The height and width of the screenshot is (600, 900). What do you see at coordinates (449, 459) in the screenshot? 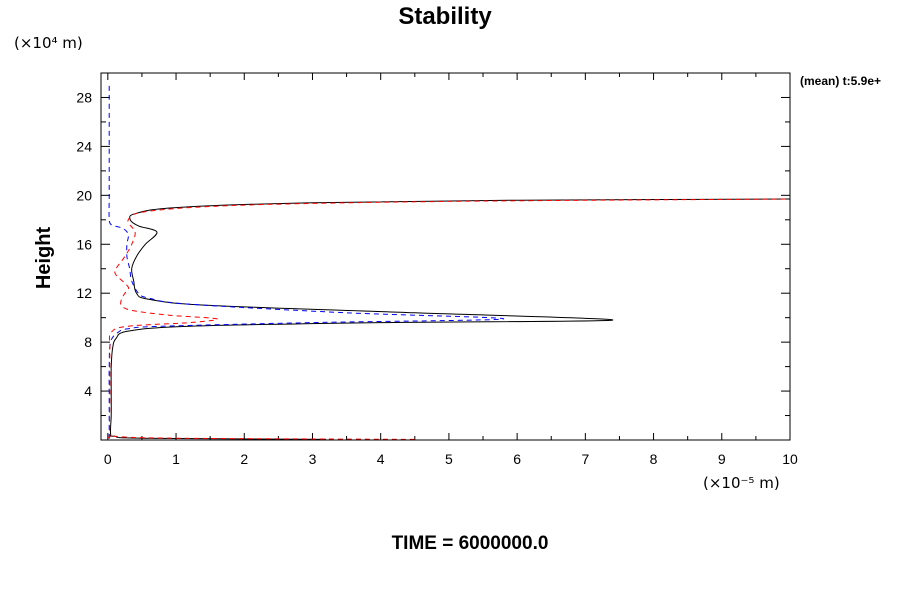
I see `x-tick-label: 5` at bounding box center [449, 459].